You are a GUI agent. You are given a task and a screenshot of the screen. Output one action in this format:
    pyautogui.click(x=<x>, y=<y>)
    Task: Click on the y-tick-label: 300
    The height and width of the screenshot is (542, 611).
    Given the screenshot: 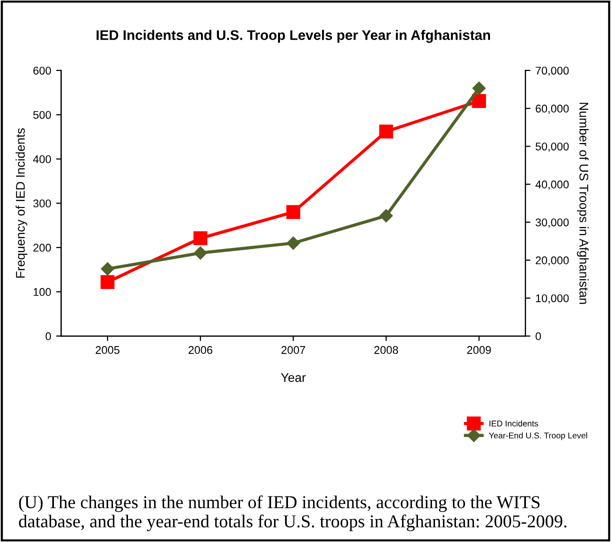 What is the action you would take?
    pyautogui.click(x=42, y=204)
    